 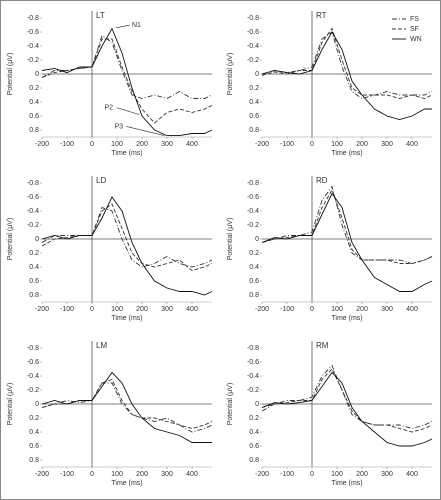 I want to click on annotation: P2, so click(x=109, y=107).